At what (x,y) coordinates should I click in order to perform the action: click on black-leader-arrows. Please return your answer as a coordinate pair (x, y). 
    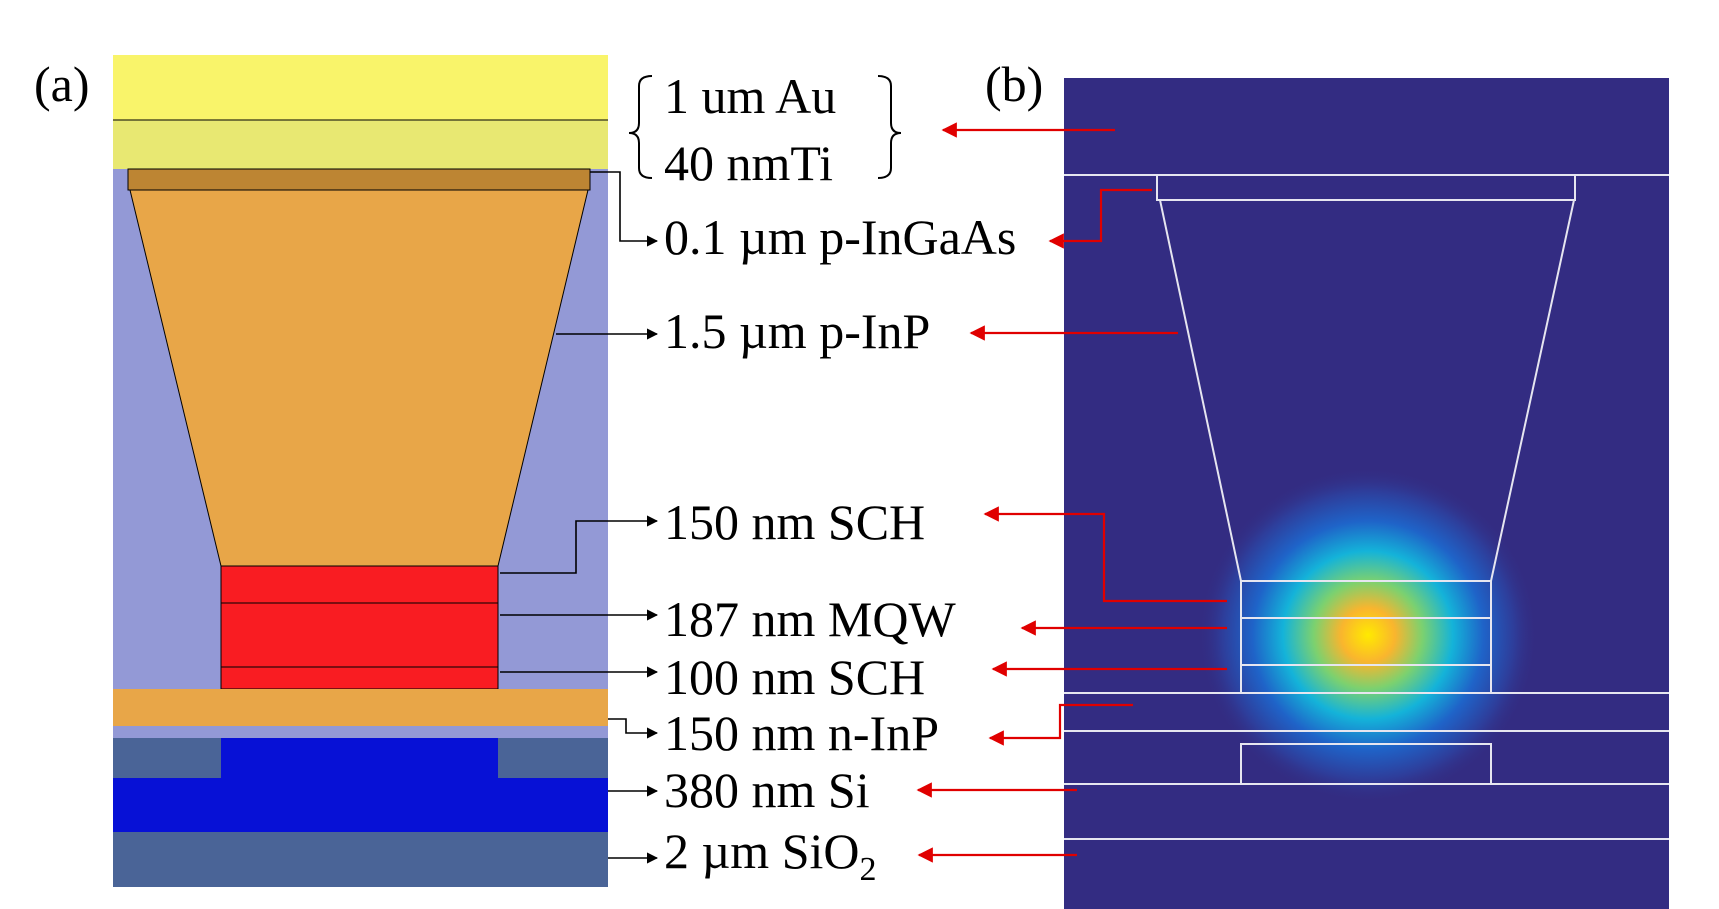
    Looking at the image, I should click on (579, 517).